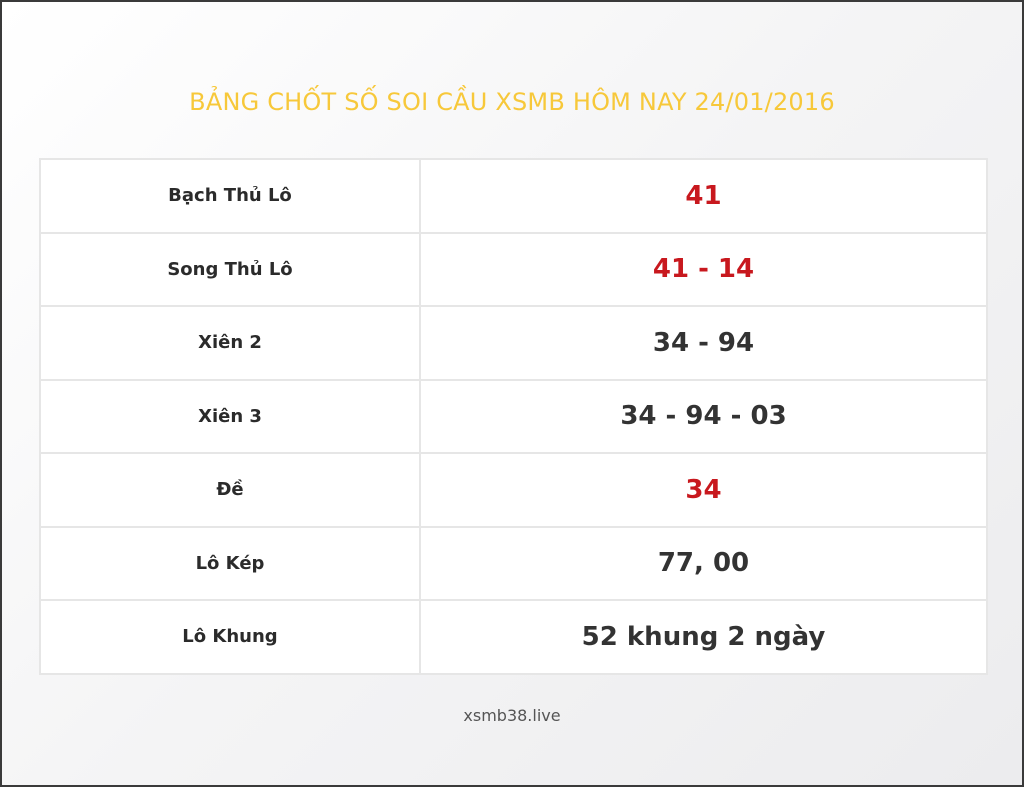 The height and width of the screenshot is (787, 1024). I want to click on table-row: Lô Khung 52 khung 2 ngày, so click(513, 637).